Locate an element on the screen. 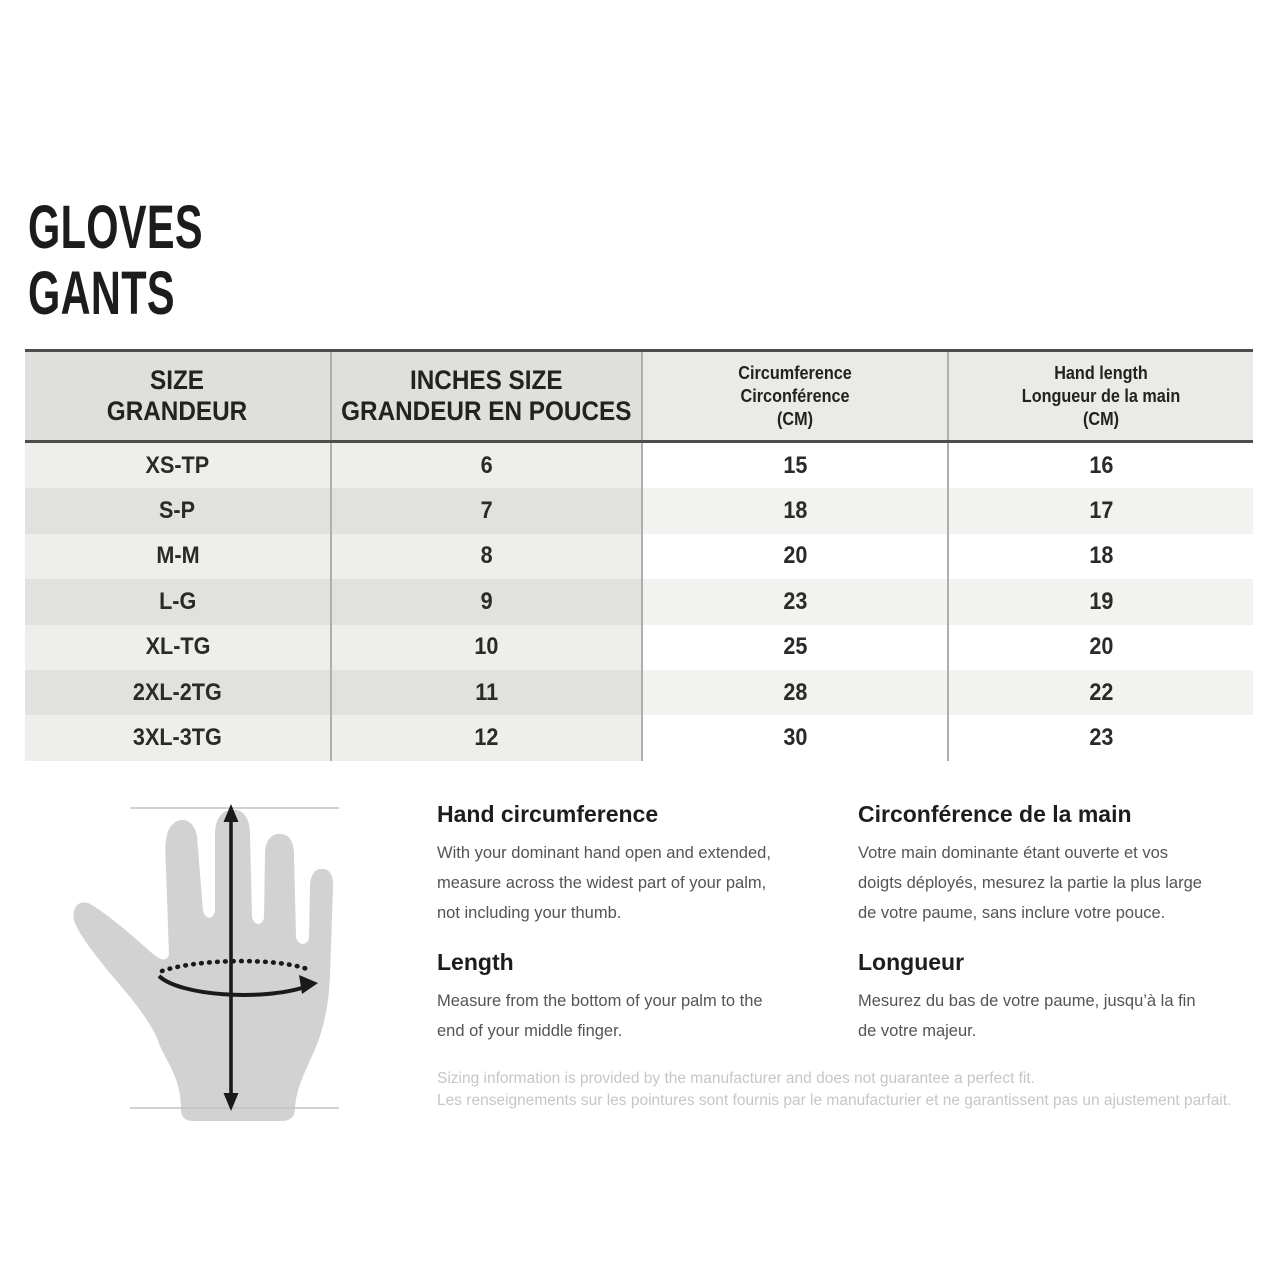 The image size is (1280, 1280). size-value: XS-TP is located at coordinates (177, 465).